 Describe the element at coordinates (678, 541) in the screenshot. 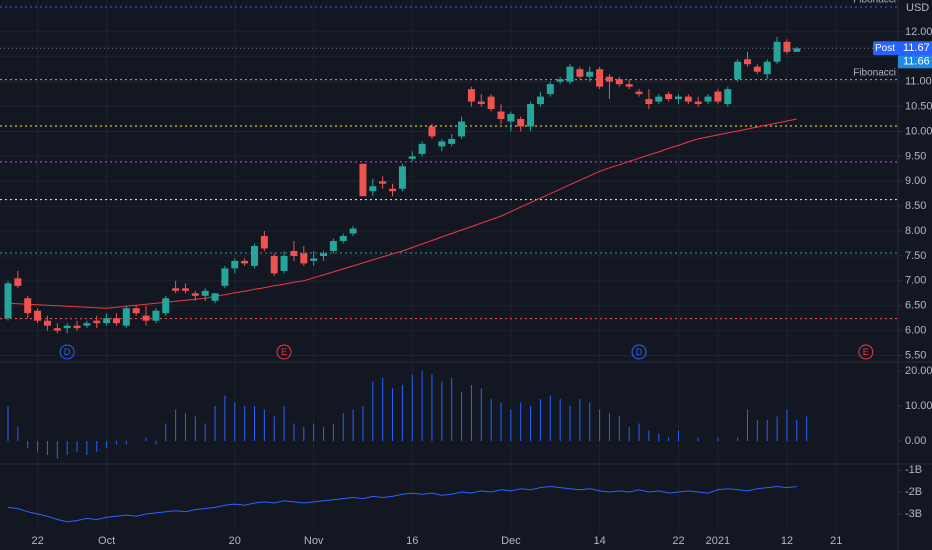

I see `x-tick-label: 22` at that location.